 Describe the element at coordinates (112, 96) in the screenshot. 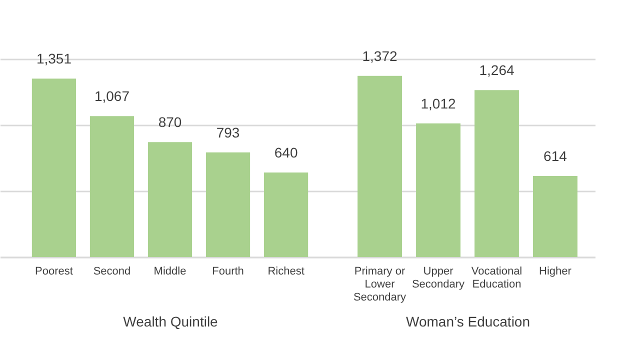

I see `data-label: 1,067` at that location.